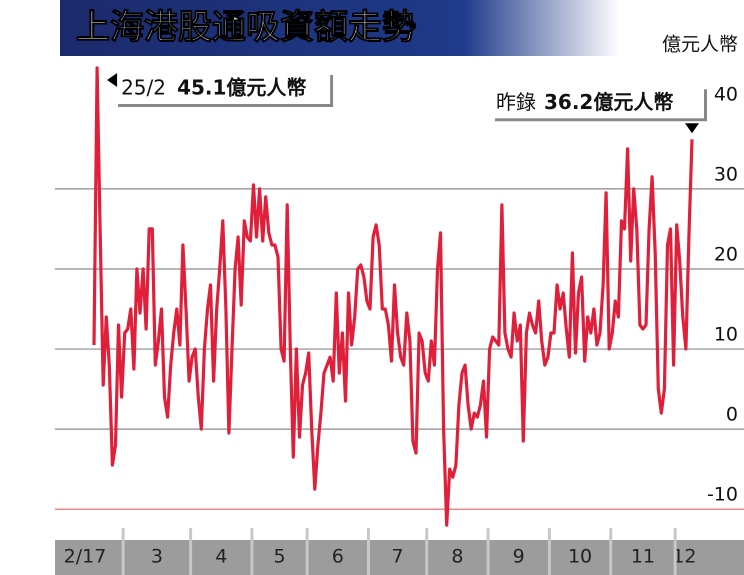 This screenshot has width=744, height=575. Describe the element at coordinates (516, 102) in the screenshot. I see `annotation-prefix: 昨錄` at that location.